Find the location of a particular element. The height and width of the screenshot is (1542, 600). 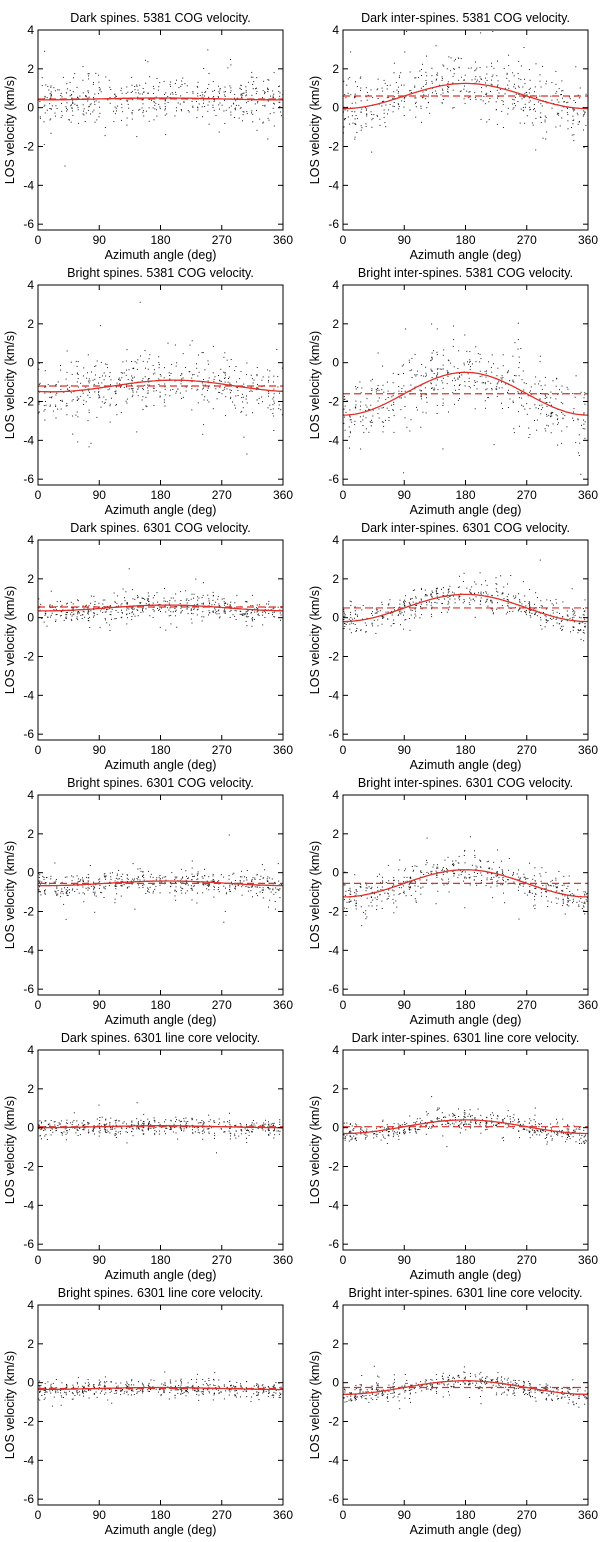

x-tick-label: 90 is located at coordinates (100, 1005).